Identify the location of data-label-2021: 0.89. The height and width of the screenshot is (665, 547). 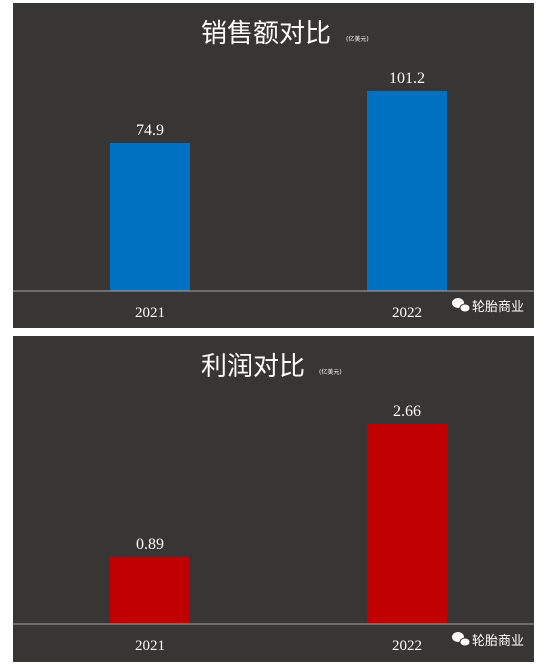
(150, 544).